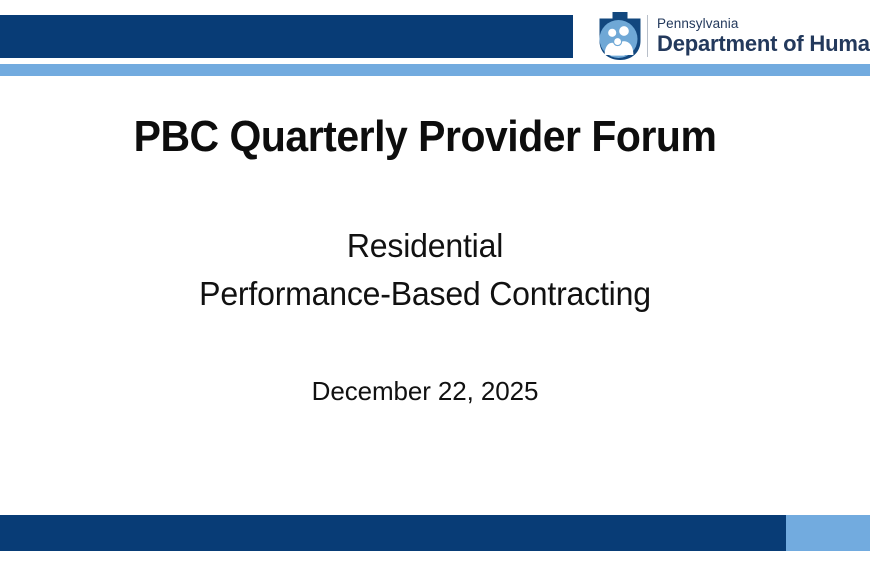 The width and height of the screenshot is (870, 570). Describe the element at coordinates (435, 70) in the screenshot. I see `top-light-blue-accent-bar` at that location.